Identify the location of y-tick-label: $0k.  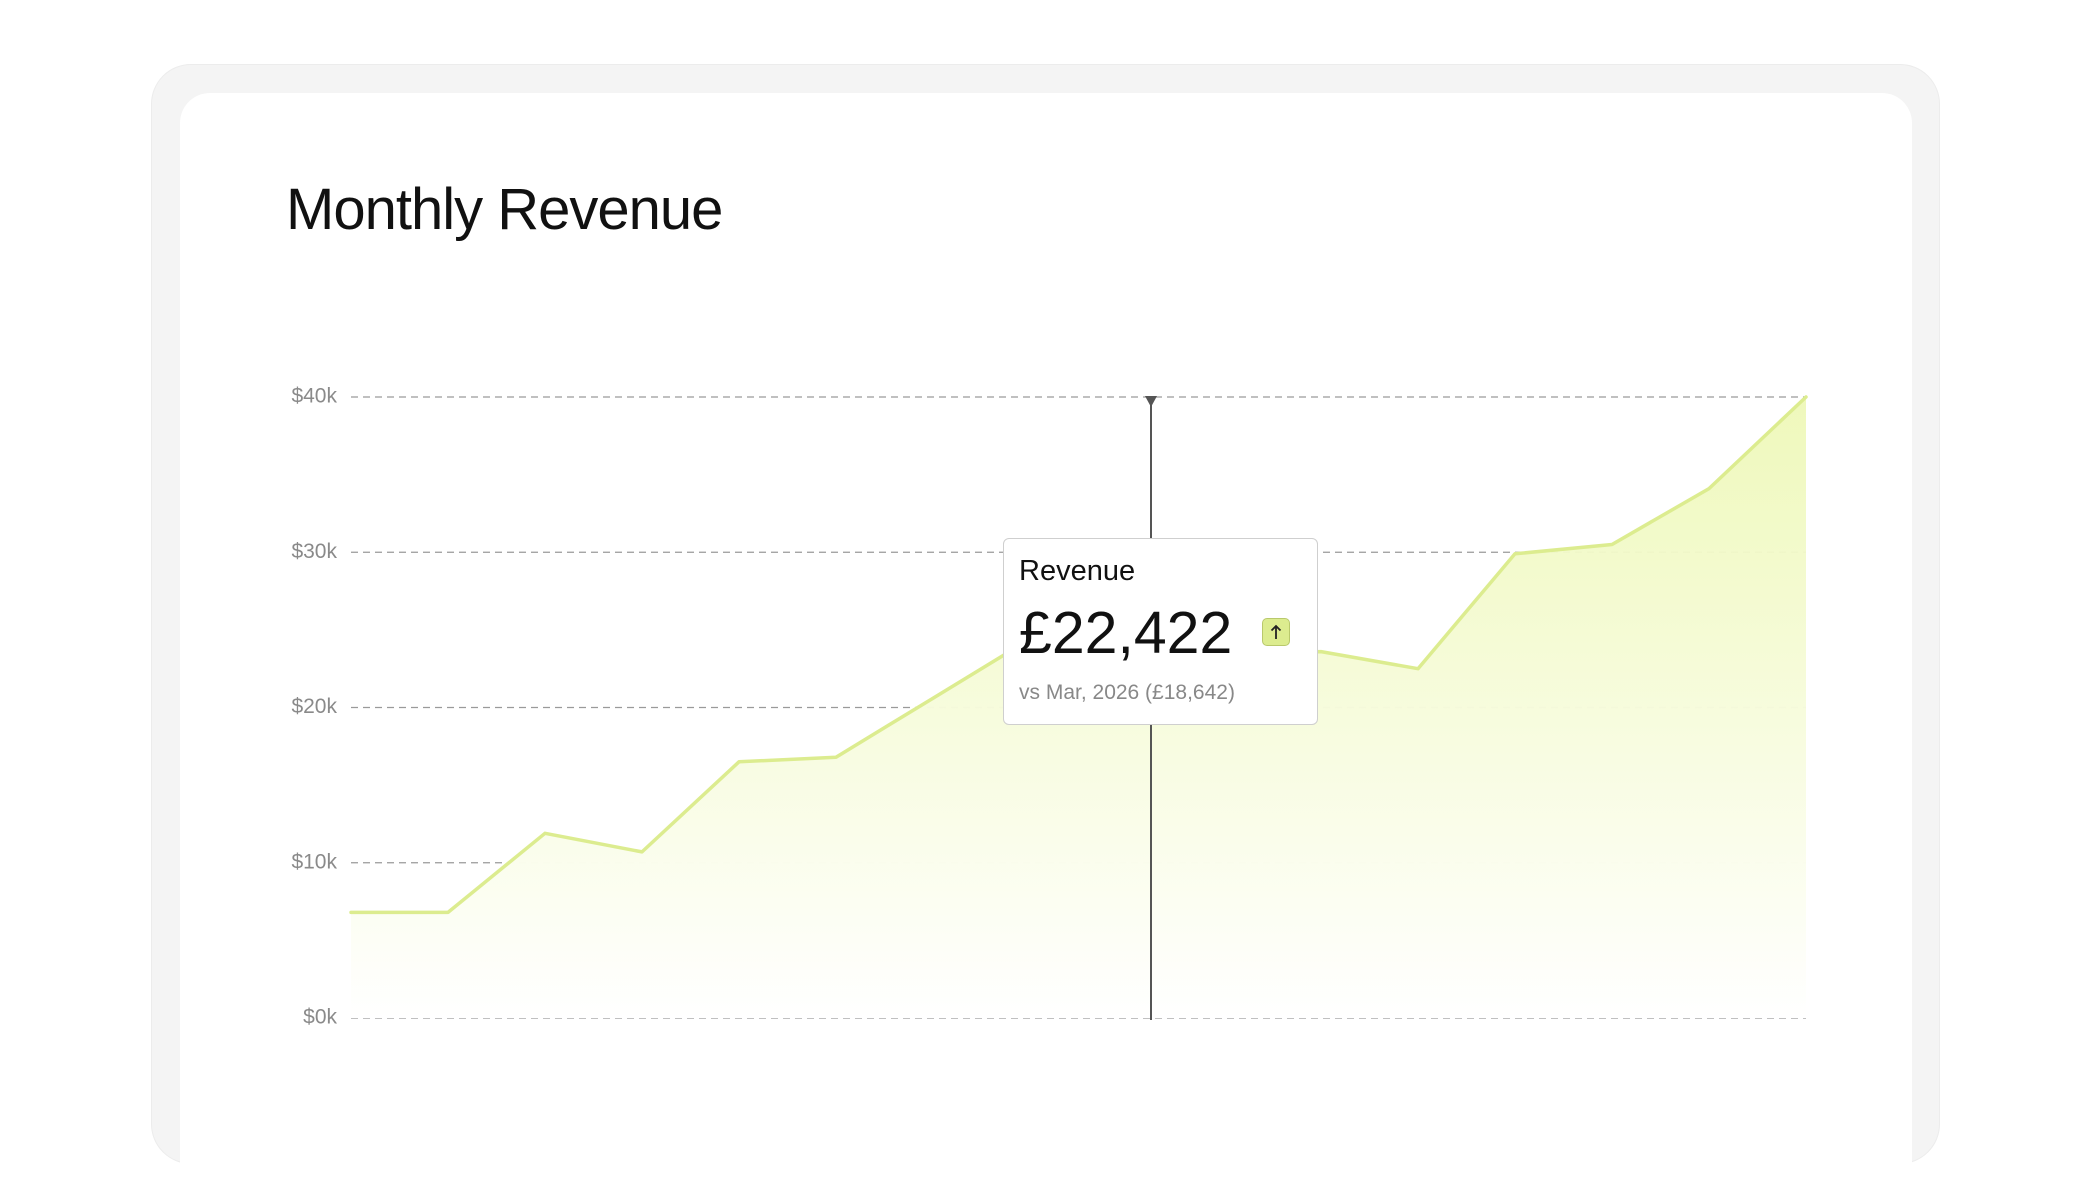
(320, 1017).